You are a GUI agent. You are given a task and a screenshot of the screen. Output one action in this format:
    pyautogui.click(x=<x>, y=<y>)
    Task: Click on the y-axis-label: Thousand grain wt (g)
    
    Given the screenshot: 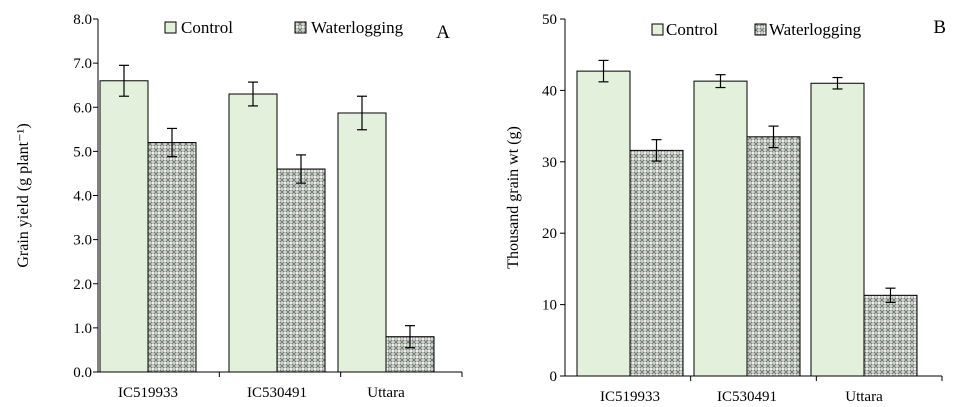 What is the action you would take?
    pyautogui.click(x=513, y=197)
    